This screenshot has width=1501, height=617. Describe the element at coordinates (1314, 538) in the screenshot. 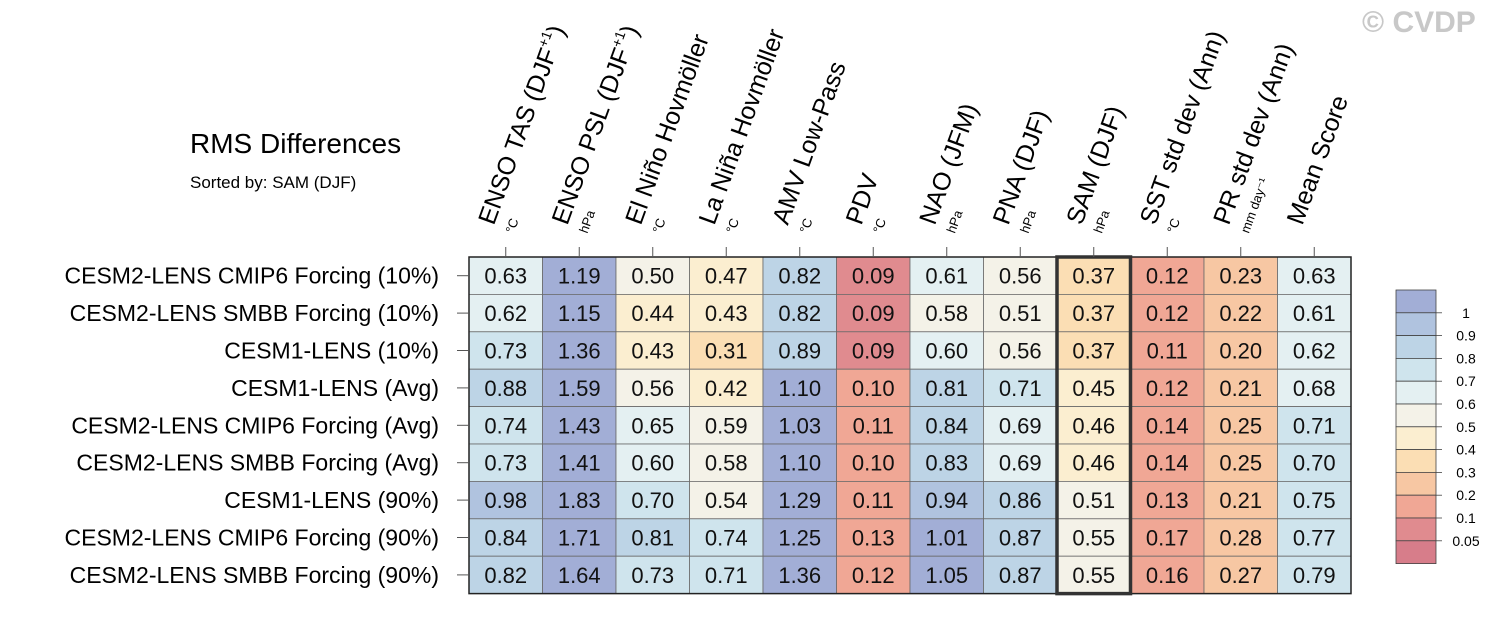

I see `cell-value-label: 0.77` at that location.